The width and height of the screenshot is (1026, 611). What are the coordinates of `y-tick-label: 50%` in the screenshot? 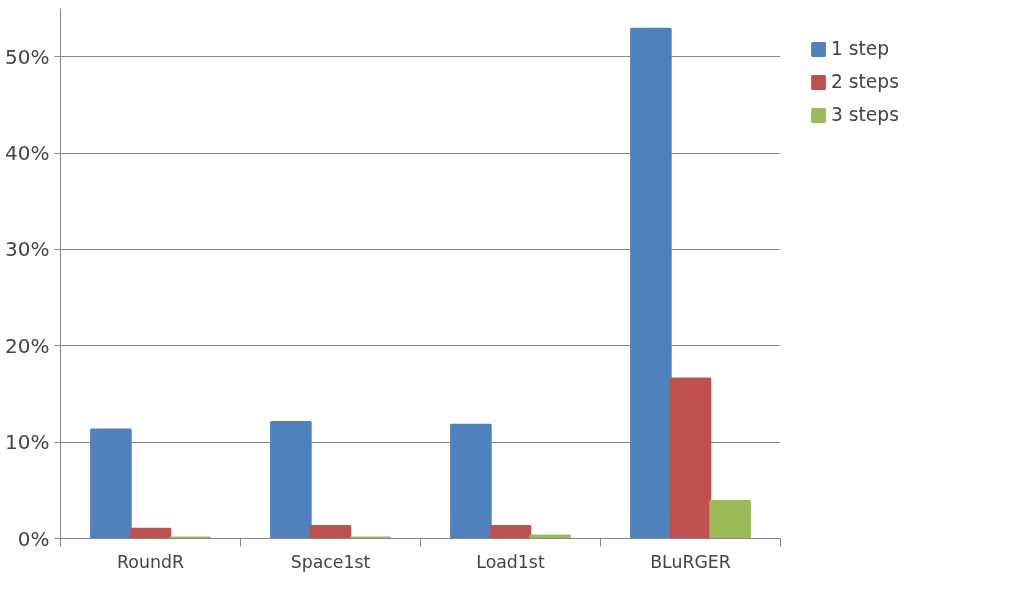 It's located at (27, 56).